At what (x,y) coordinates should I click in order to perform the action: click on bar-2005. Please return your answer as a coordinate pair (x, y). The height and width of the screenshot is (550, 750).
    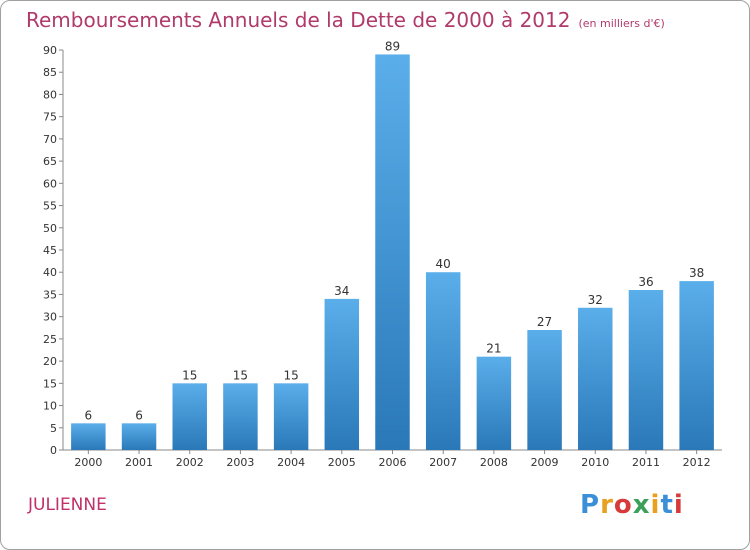
    Looking at the image, I should click on (342, 374).